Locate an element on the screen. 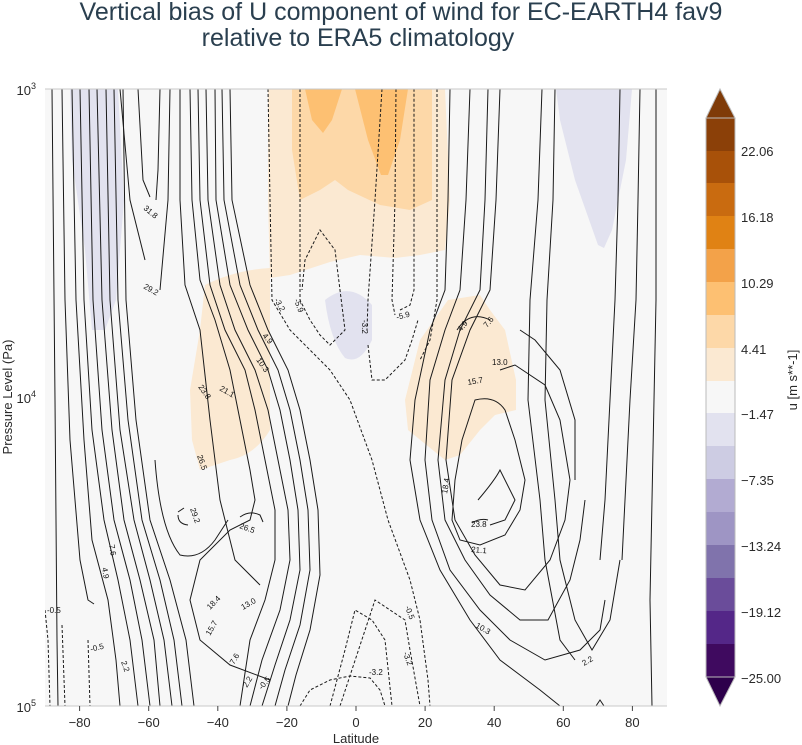 Image resolution: width=802 pixels, height=745 pixels. x-tick-label: 20 is located at coordinates (425, 722).